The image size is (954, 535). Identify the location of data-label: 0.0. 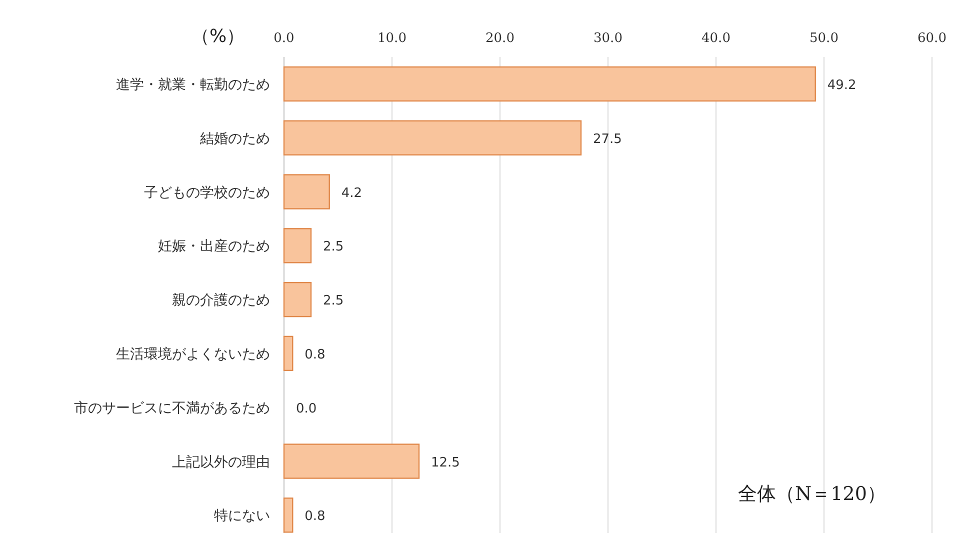
(306, 408).